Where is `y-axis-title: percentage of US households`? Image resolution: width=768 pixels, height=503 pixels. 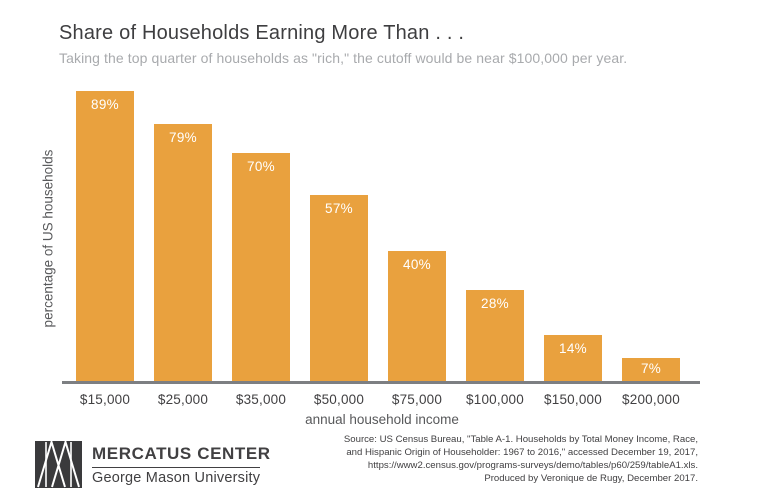 y-axis-title: percentage of US households is located at coordinates (48, 238).